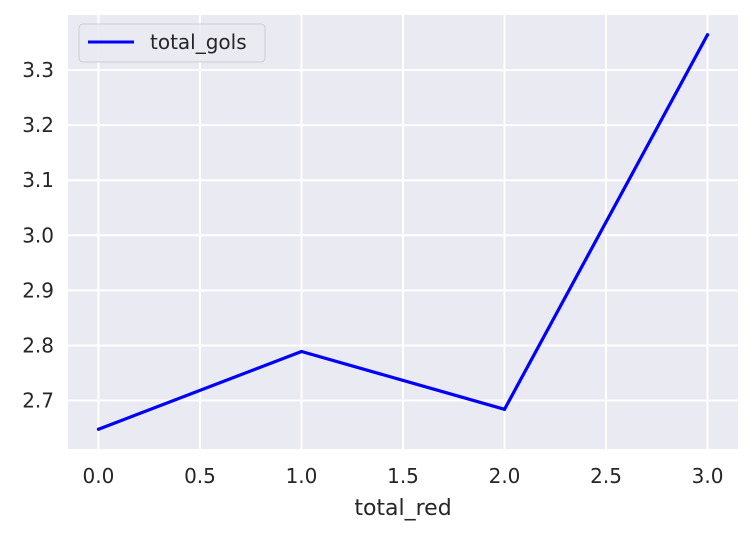  What do you see at coordinates (38, 180) in the screenshot?
I see `y-tick-label: 3.1` at bounding box center [38, 180].